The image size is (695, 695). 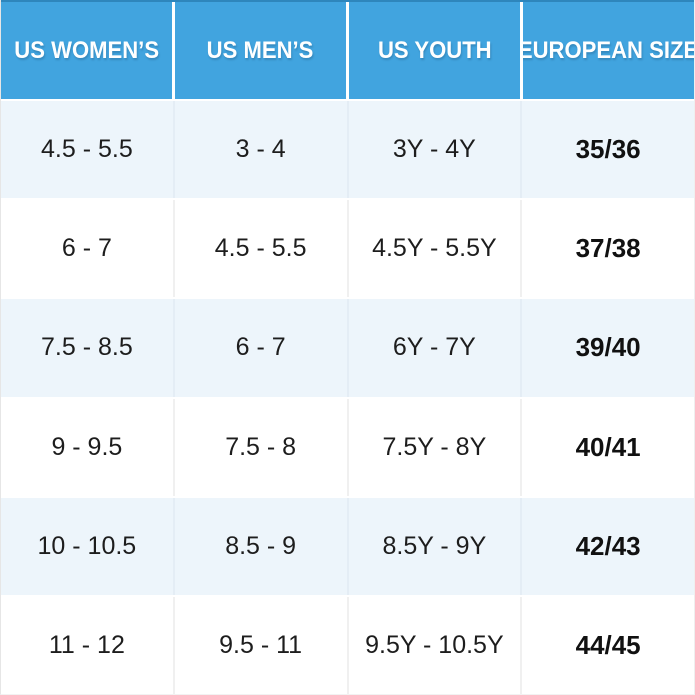 What do you see at coordinates (87, 347) in the screenshot?
I see `cell-us-womens: 7.5 - 8.5` at bounding box center [87, 347].